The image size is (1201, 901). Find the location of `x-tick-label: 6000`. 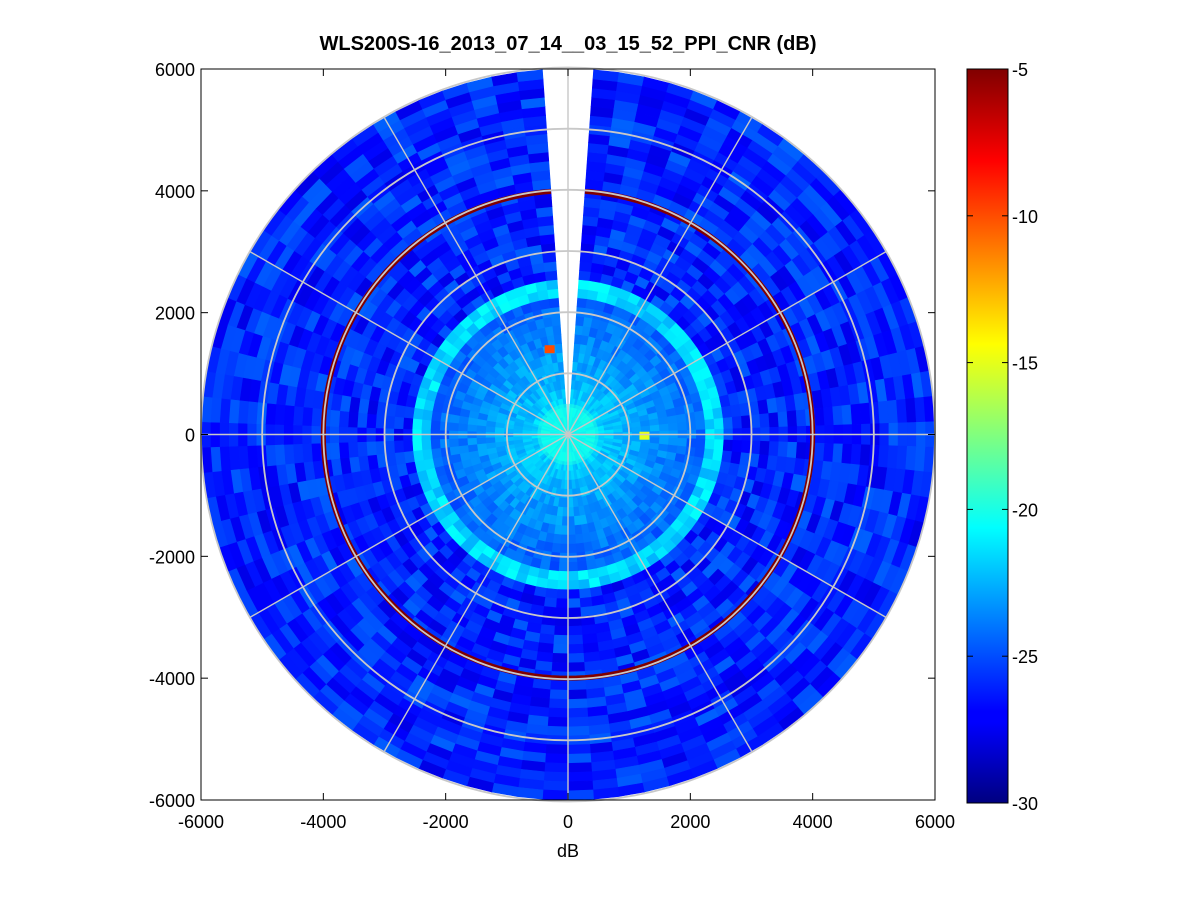

x-tick-label: 6000 is located at coordinates (935, 822).